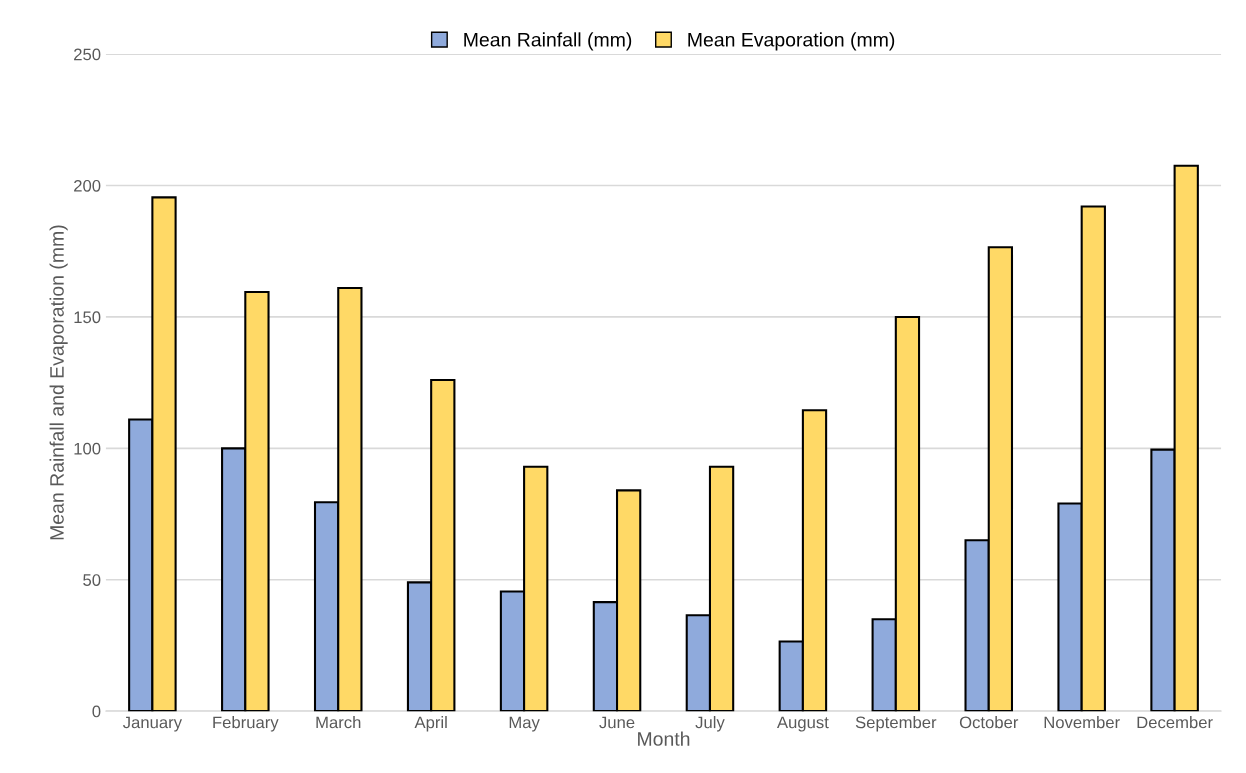  What do you see at coordinates (548, 41) in the screenshot?
I see `legend-label: Mean Rainfall (mm)` at bounding box center [548, 41].